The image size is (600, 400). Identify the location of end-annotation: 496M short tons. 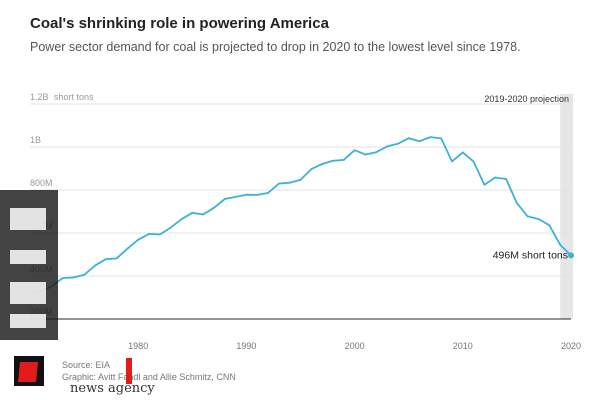
(530, 255).